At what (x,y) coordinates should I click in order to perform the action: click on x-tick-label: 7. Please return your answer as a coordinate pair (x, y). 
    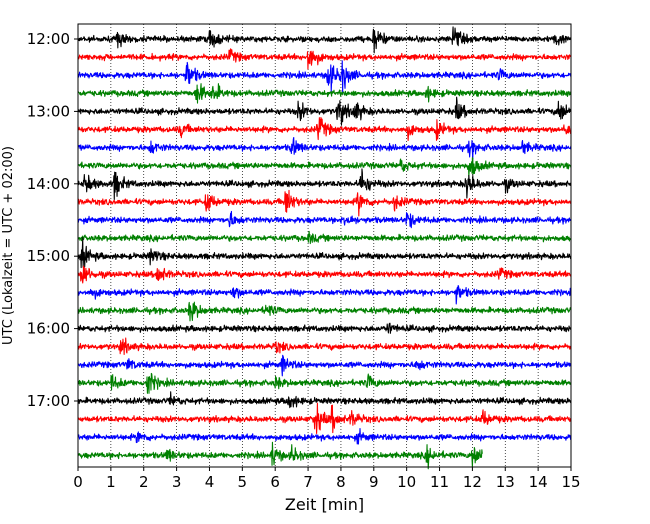
    Looking at the image, I should click on (308, 482).